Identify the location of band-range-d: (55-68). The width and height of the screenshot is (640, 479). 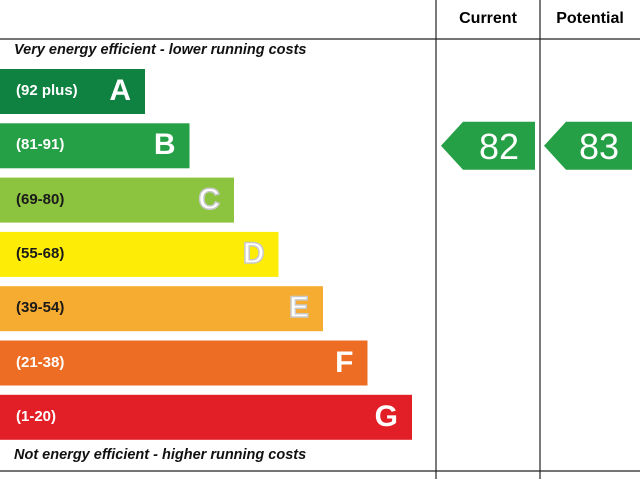
(40, 253).